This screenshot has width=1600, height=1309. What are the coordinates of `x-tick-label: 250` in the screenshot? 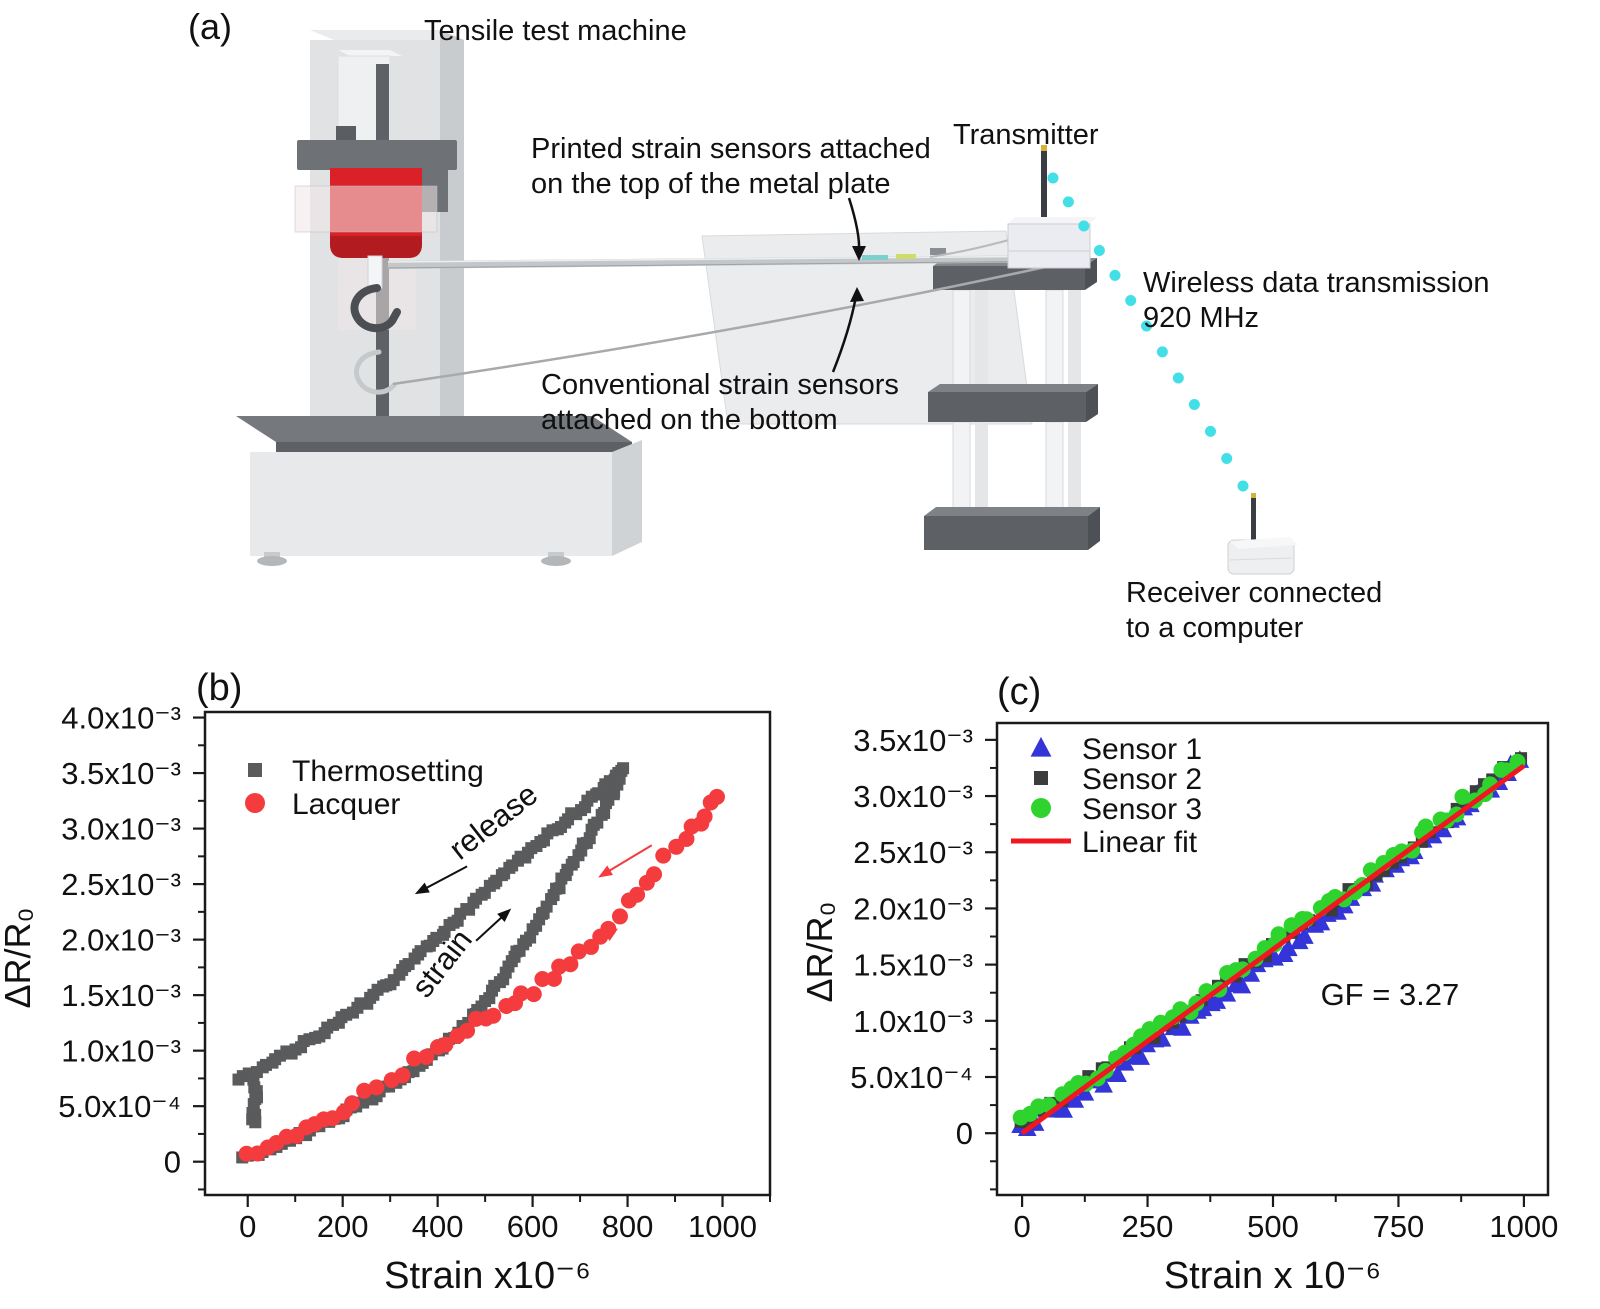 It's located at (1148, 1226).